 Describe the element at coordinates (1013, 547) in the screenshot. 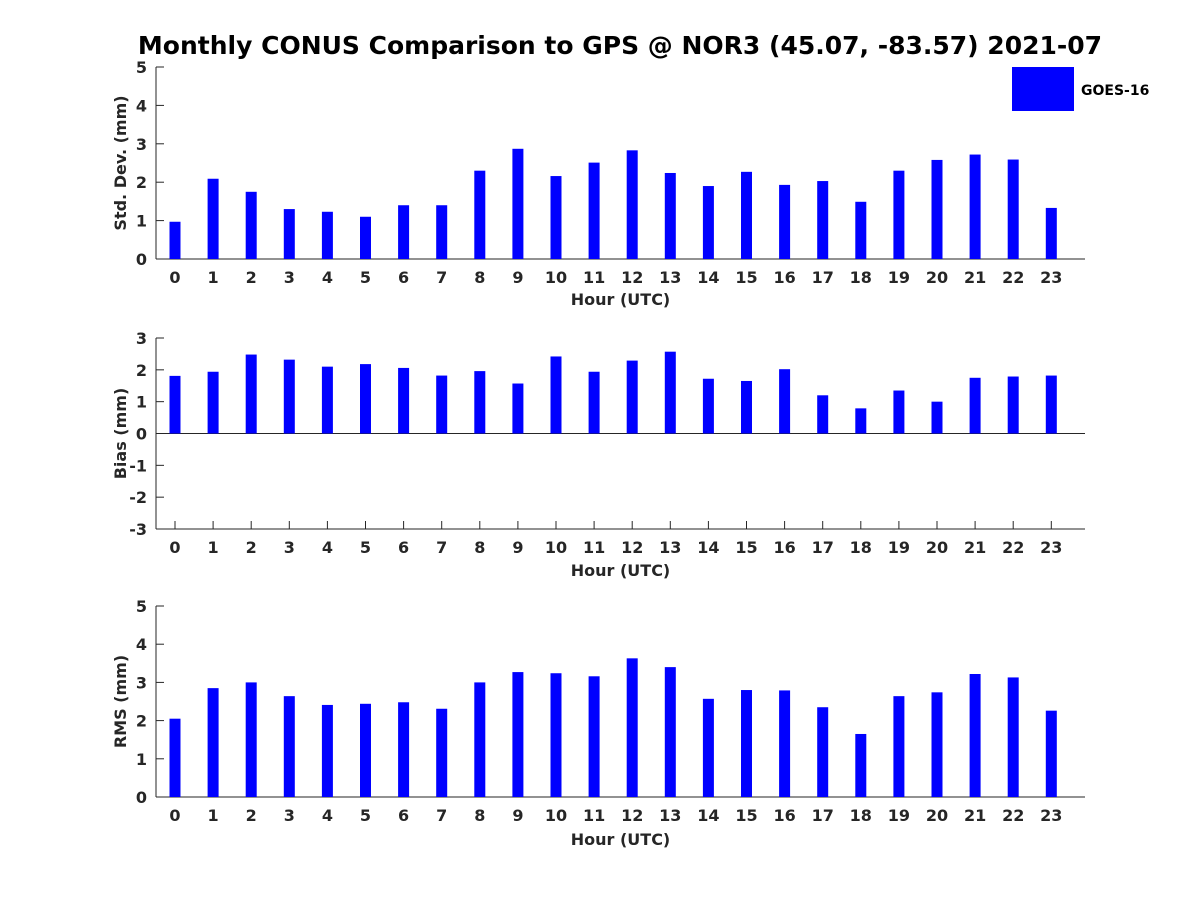

I see `bias-xtick-label: 22` at that location.